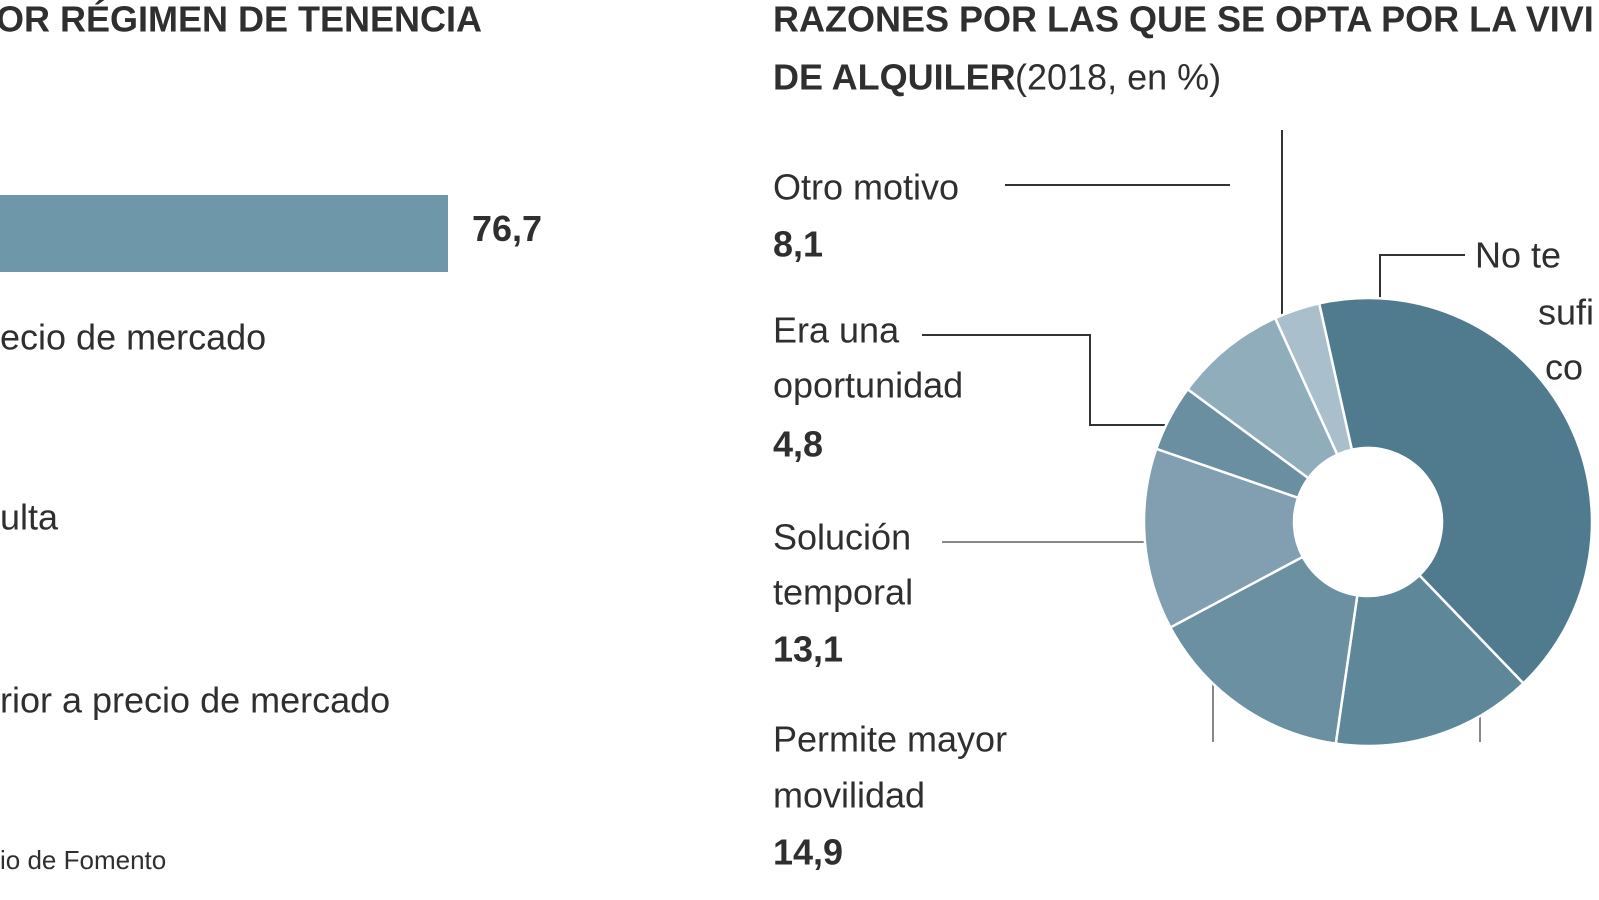  Describe the element at coordinates (808, 649) in the screenshot. I see `value-label: 13,1` at that location.